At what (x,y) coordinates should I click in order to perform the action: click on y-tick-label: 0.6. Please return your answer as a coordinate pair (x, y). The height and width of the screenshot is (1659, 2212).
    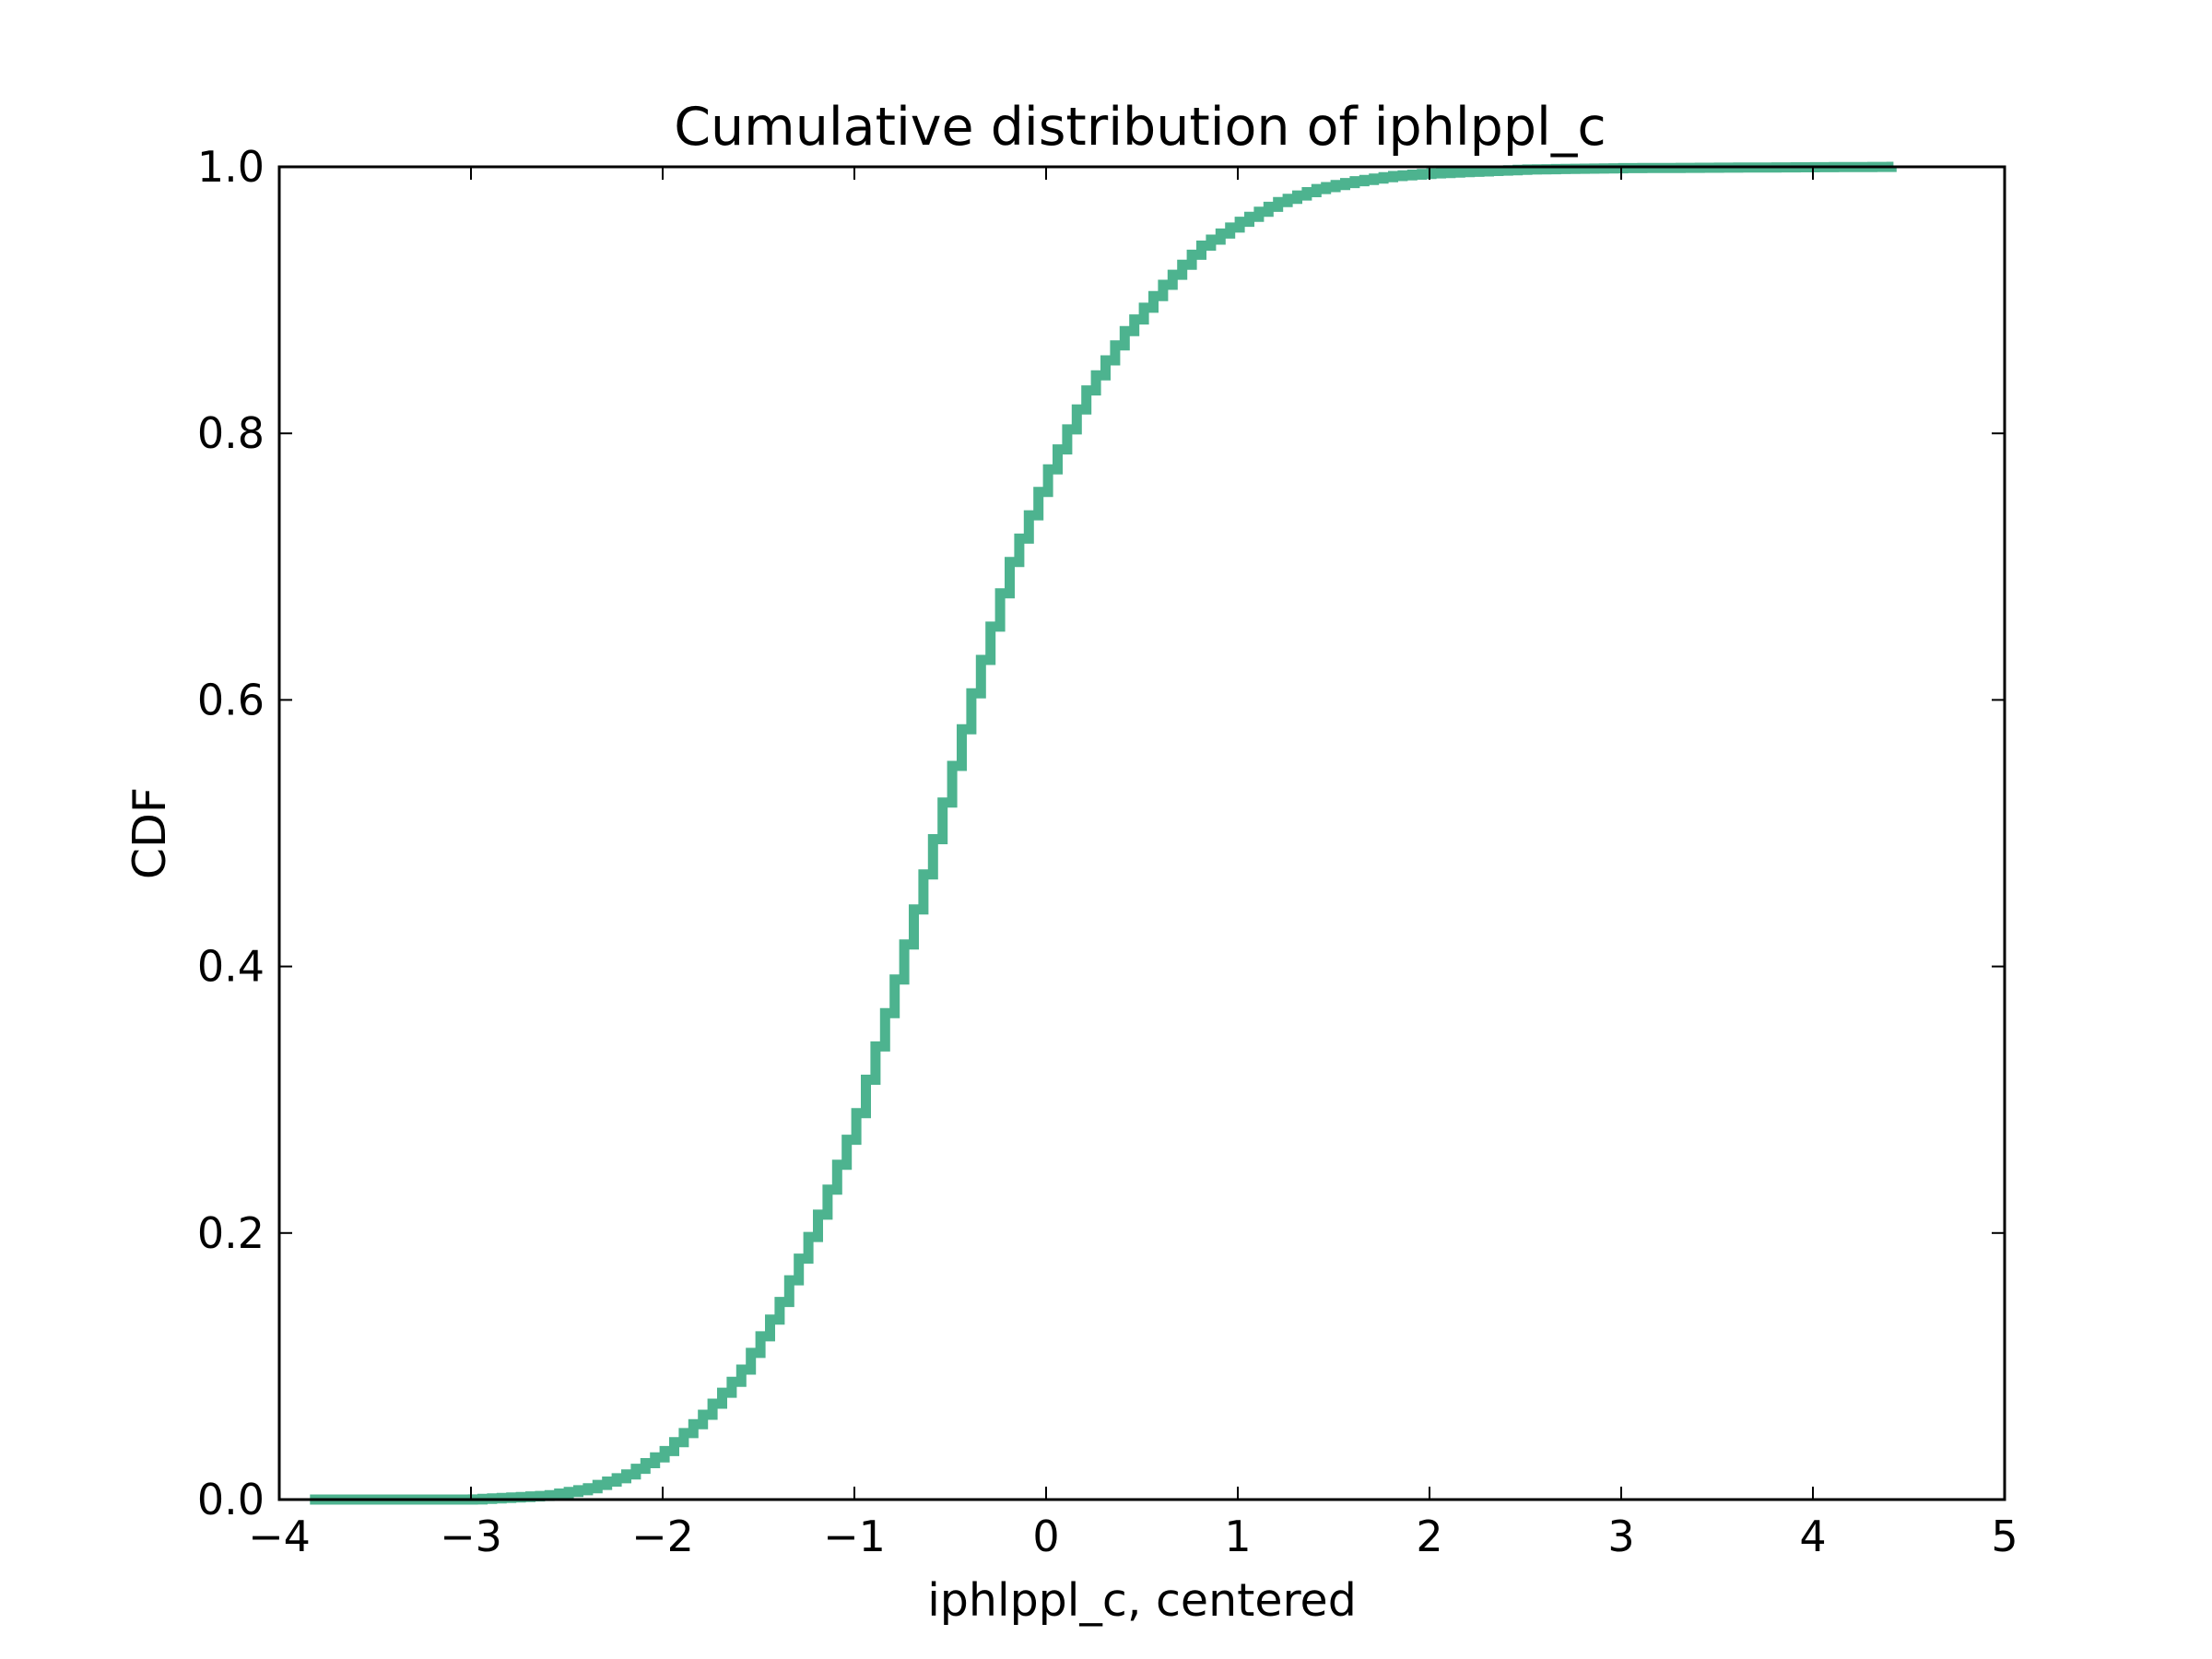
    Looking at the image, I should click on (231, 699).